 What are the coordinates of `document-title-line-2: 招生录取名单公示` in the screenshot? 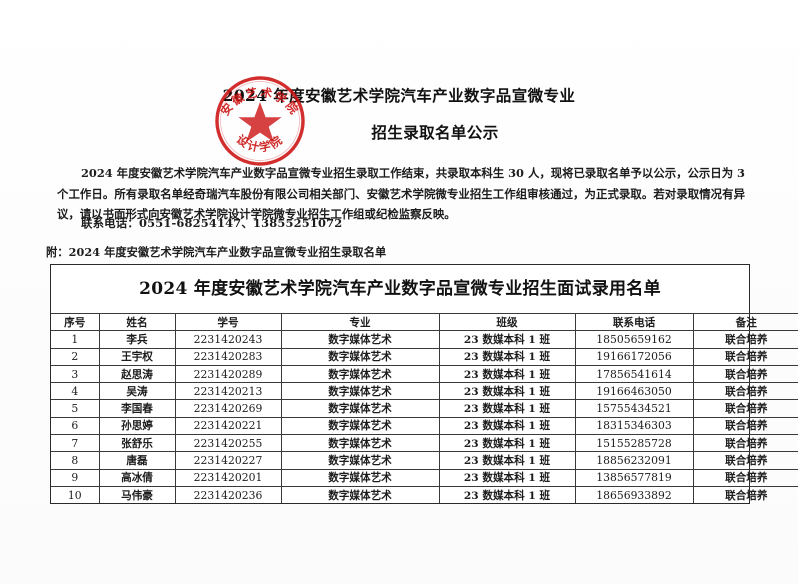 It's located at (435, 133).